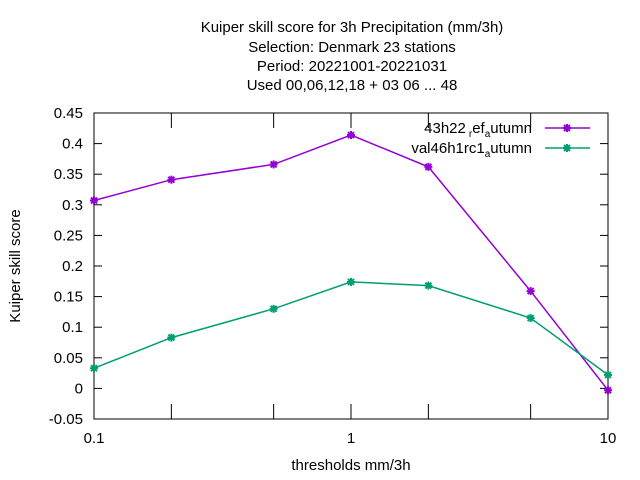  Describe the element at coordinates (72, 144) in the screenshot. I see `y-tick-label: 0.4` at that location.